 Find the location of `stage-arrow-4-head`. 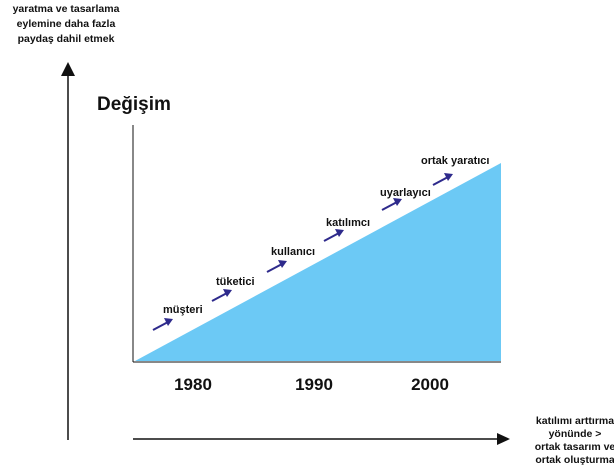

stage-arrow-4-head is located at coordinates (339, 233).